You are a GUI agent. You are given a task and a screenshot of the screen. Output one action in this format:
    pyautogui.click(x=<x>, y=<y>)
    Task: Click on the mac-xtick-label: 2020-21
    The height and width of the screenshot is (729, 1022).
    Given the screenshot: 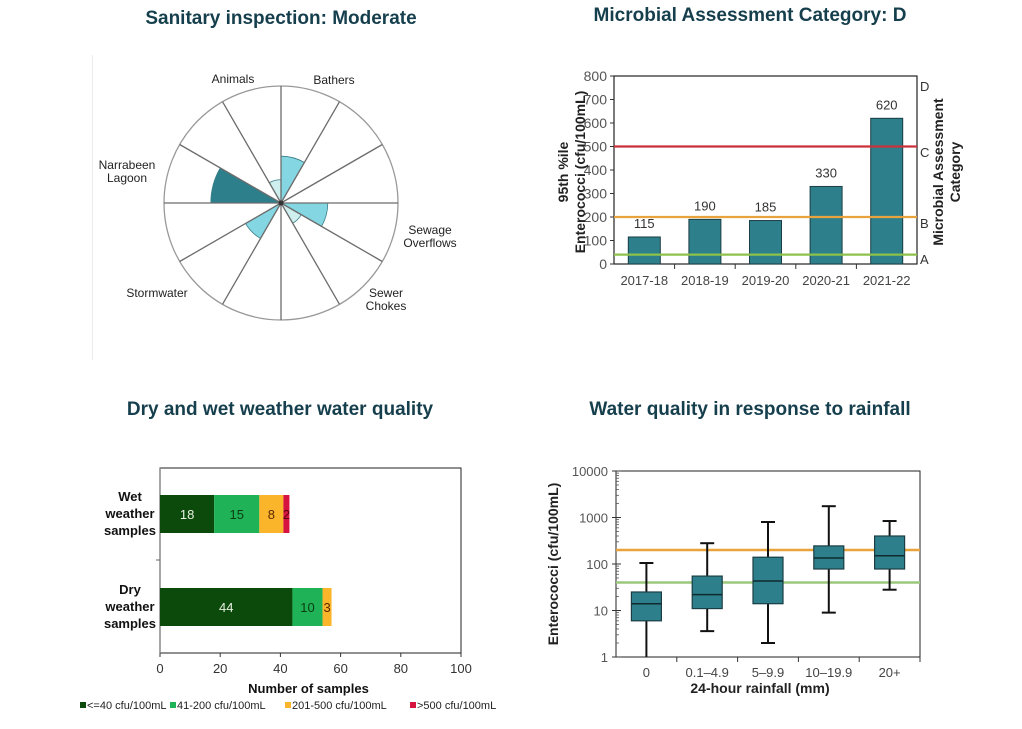 What is the action you would take?
    pyautogui.click(x=826, y=280)
    